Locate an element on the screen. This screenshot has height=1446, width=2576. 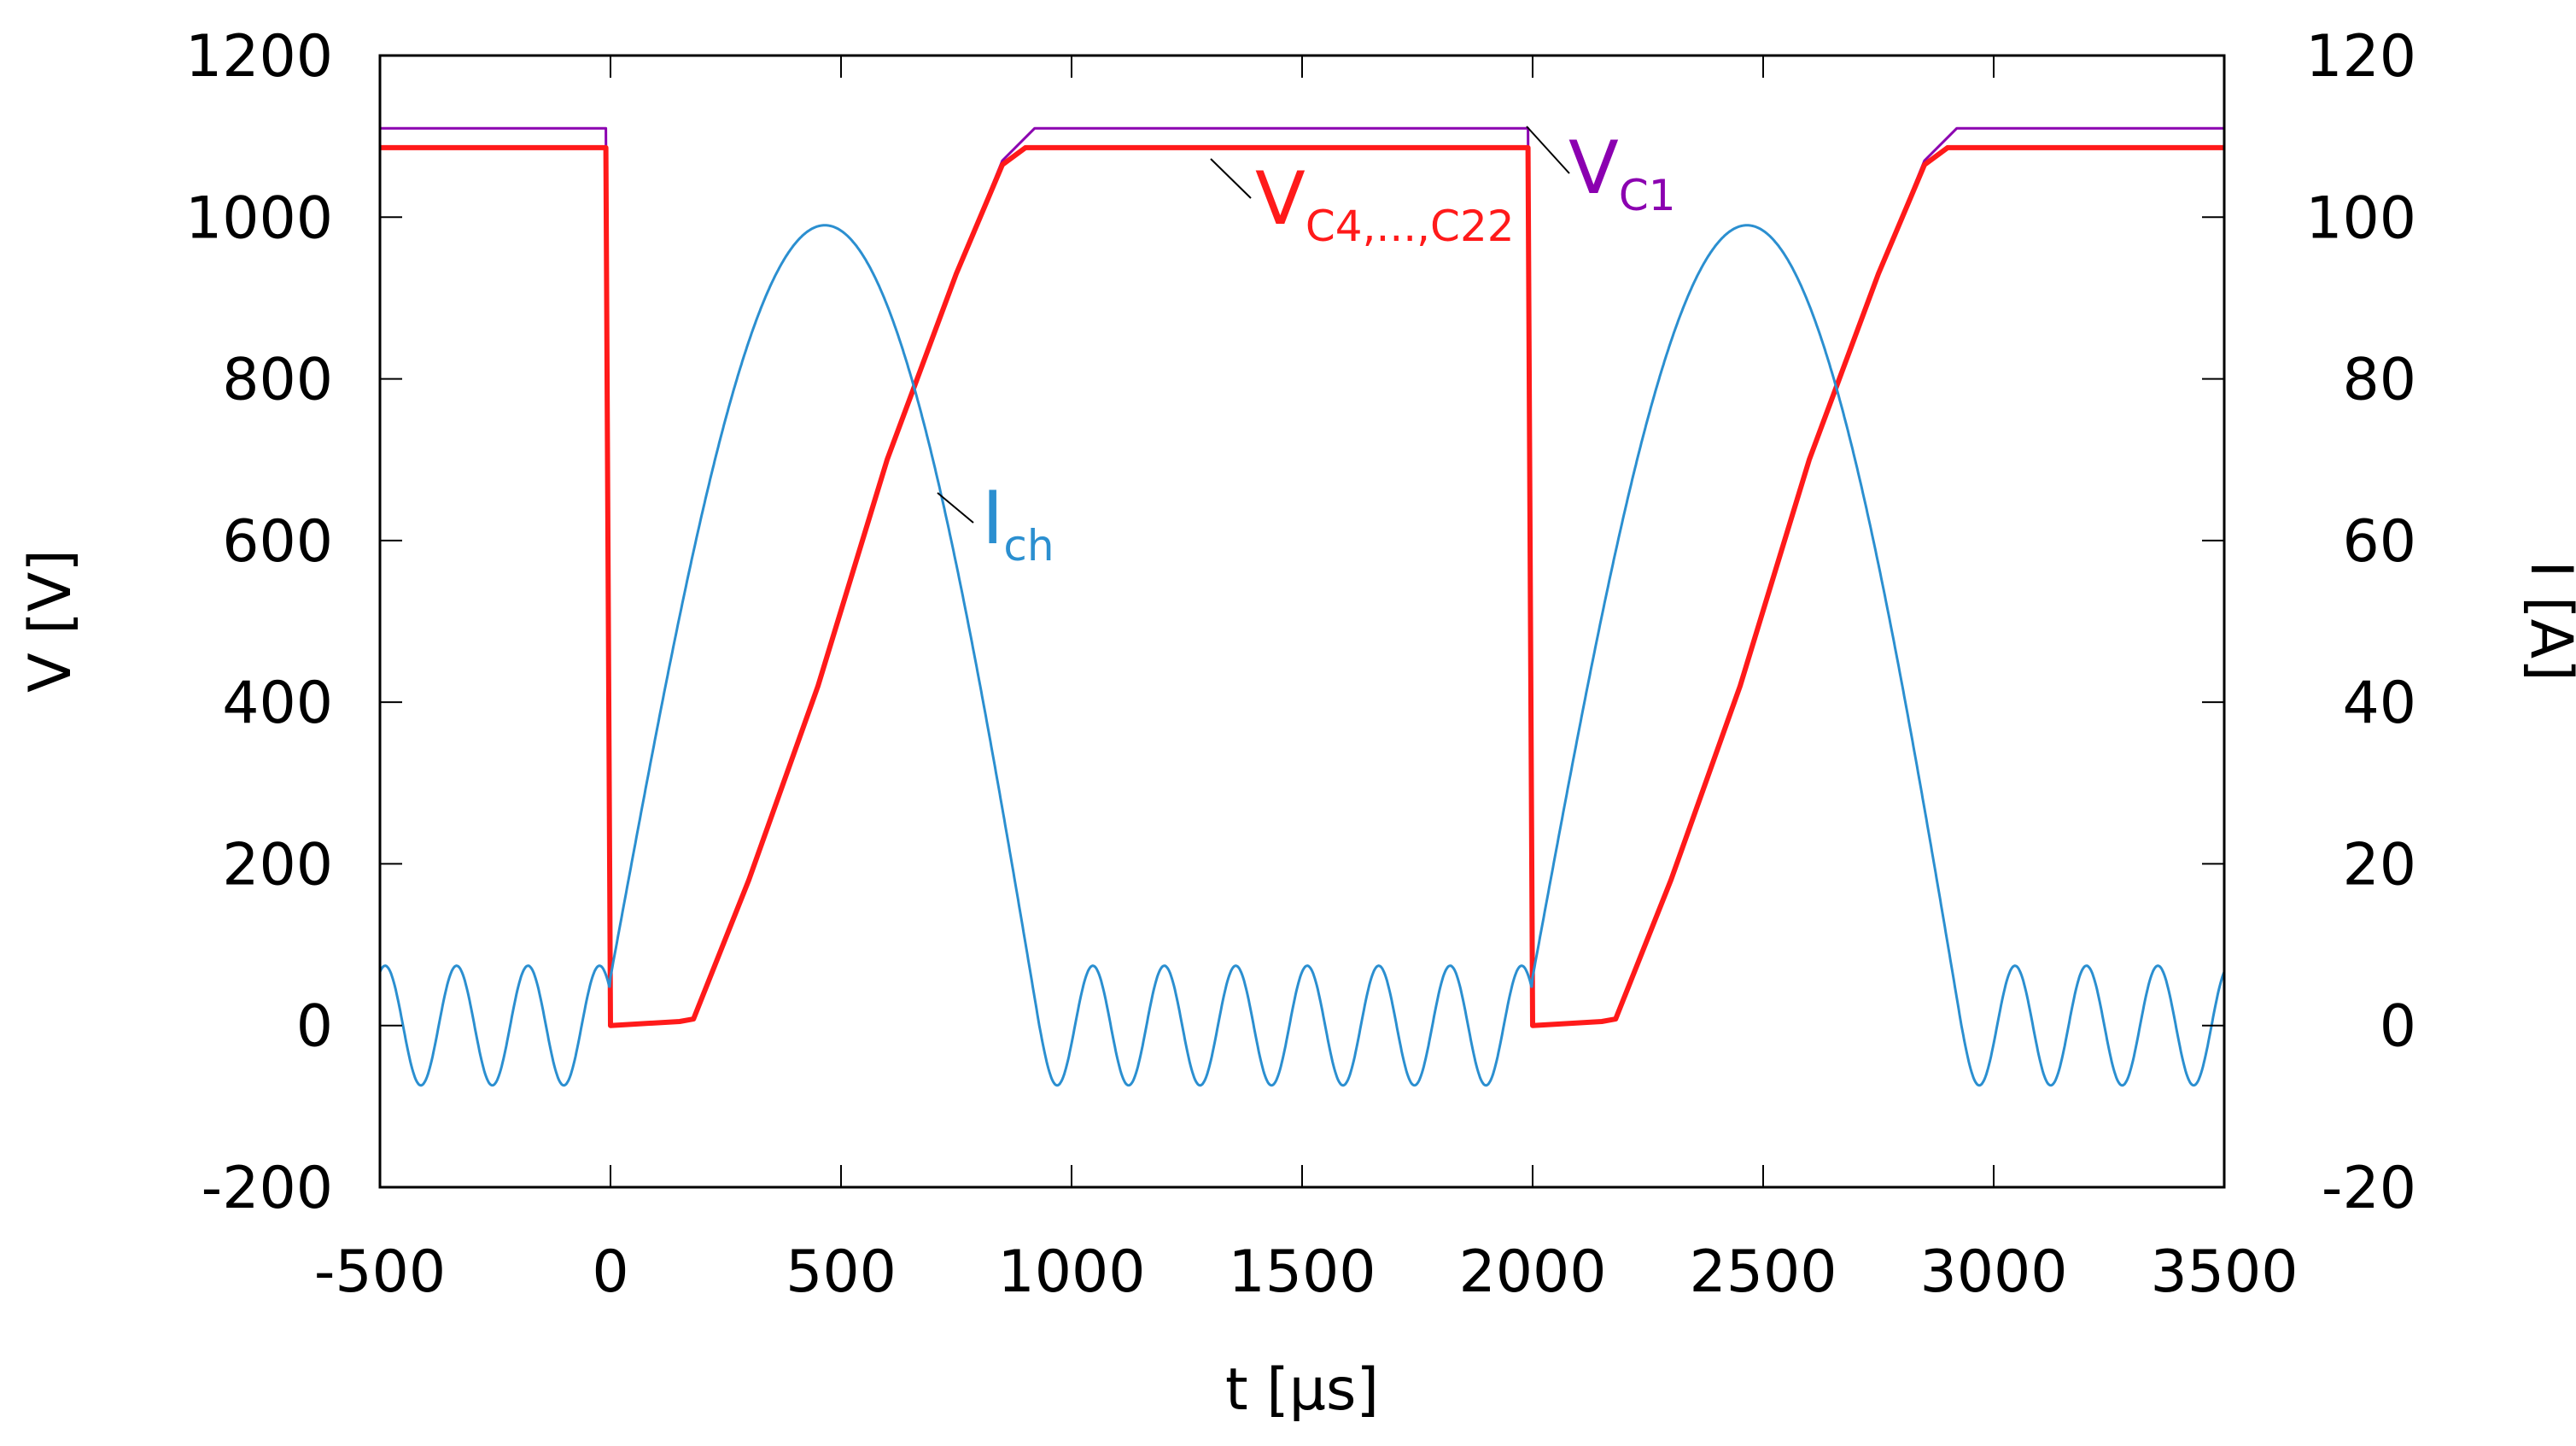
x-tick-label: 1000 is located at coordinates (1071, 1272).